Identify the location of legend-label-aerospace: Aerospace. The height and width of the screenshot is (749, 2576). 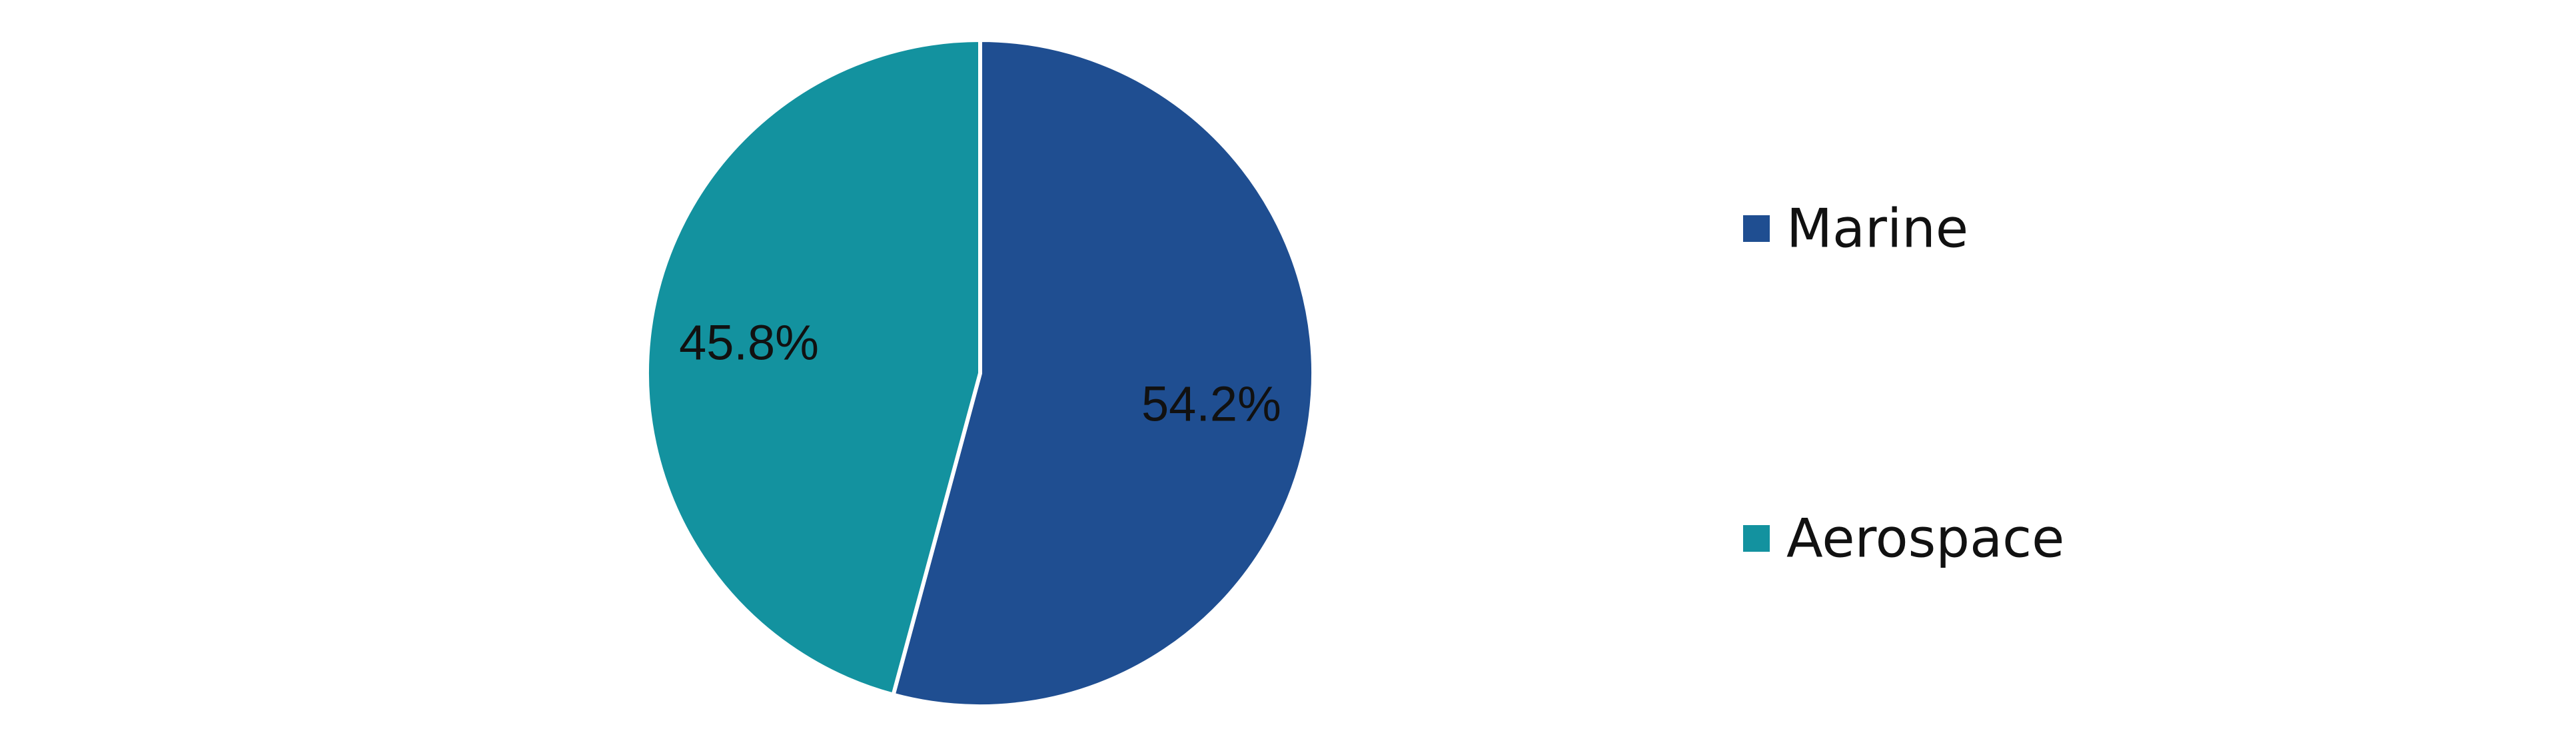
(1925, 539).